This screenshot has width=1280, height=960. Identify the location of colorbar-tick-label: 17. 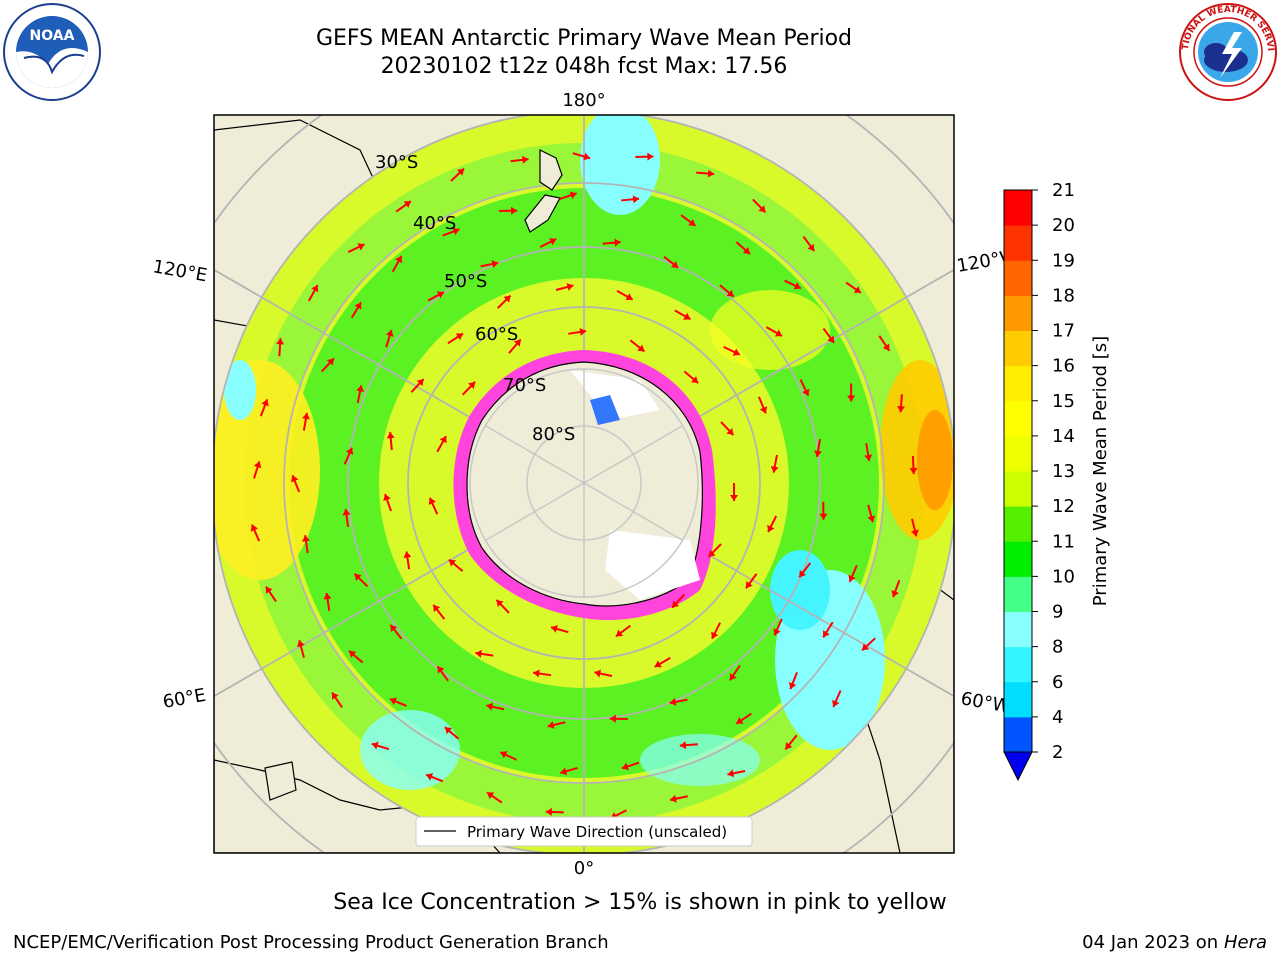
(1063, 331).